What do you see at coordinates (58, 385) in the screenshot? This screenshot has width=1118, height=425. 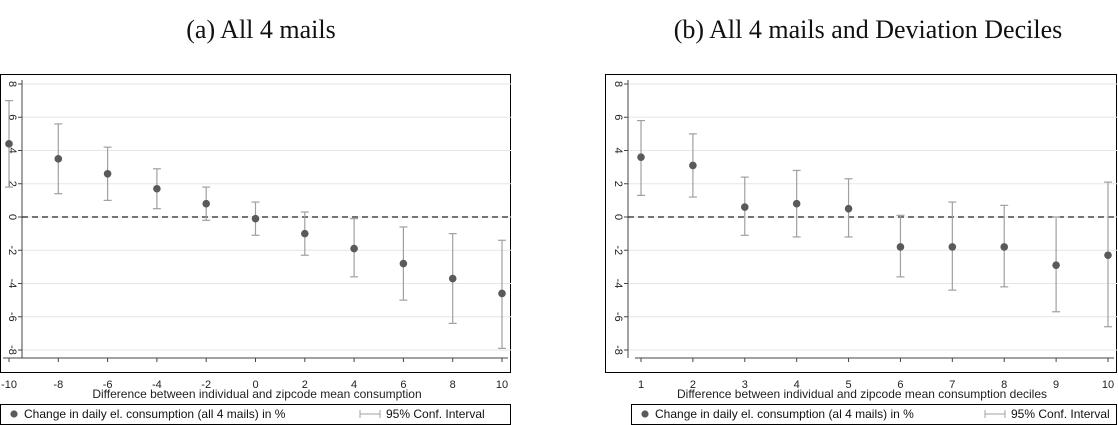 I see `panel-a-x-tick-label: -8` at bounding box center [58, 385].